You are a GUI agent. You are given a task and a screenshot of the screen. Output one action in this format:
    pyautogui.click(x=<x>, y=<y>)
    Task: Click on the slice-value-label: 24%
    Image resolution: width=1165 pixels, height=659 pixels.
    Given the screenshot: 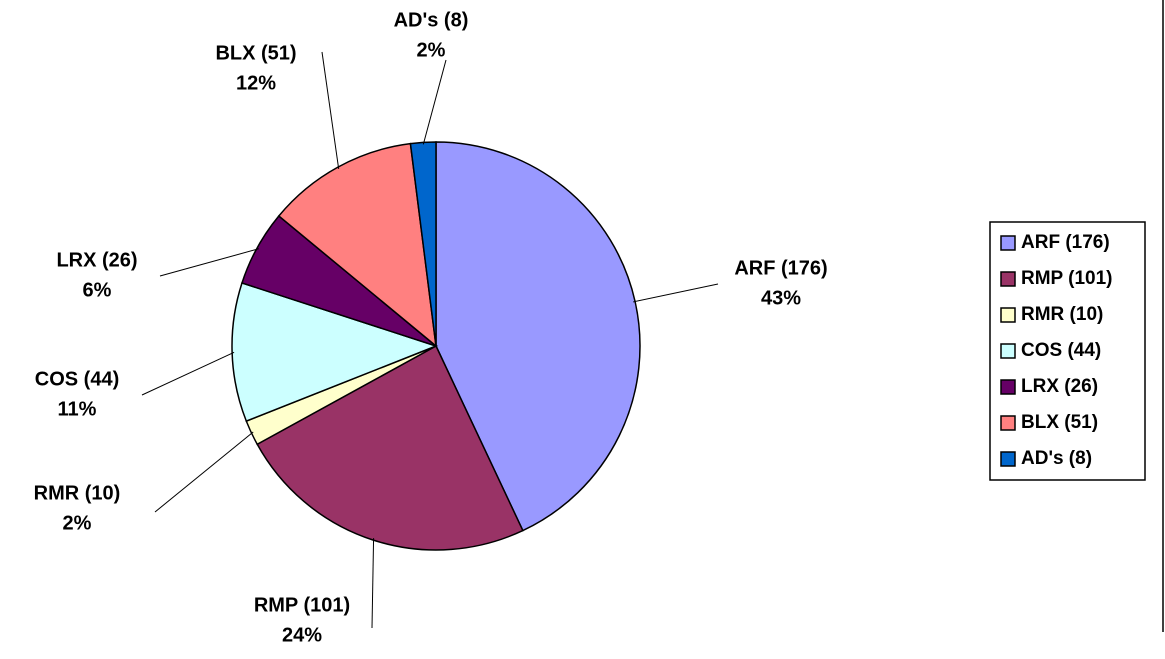 What is the action you would take?
    pyautogui.click(x=302, y=635)
    